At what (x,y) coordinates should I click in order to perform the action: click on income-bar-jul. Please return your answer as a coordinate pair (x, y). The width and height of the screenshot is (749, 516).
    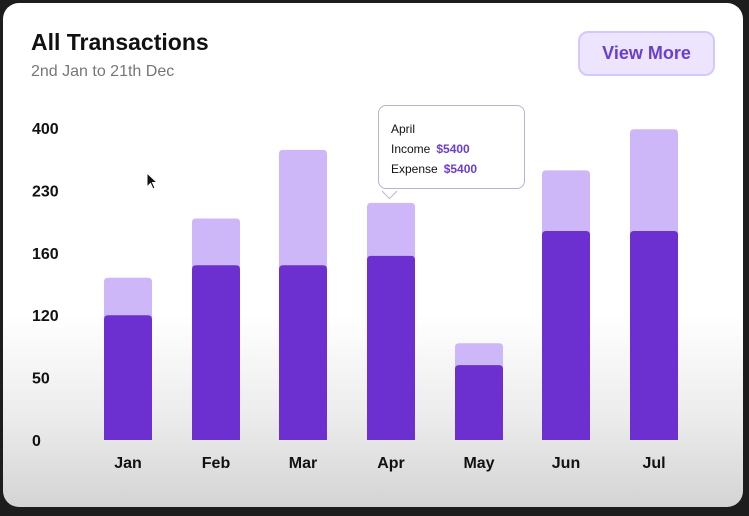
    Looking at the image, I should click on (654, 335).